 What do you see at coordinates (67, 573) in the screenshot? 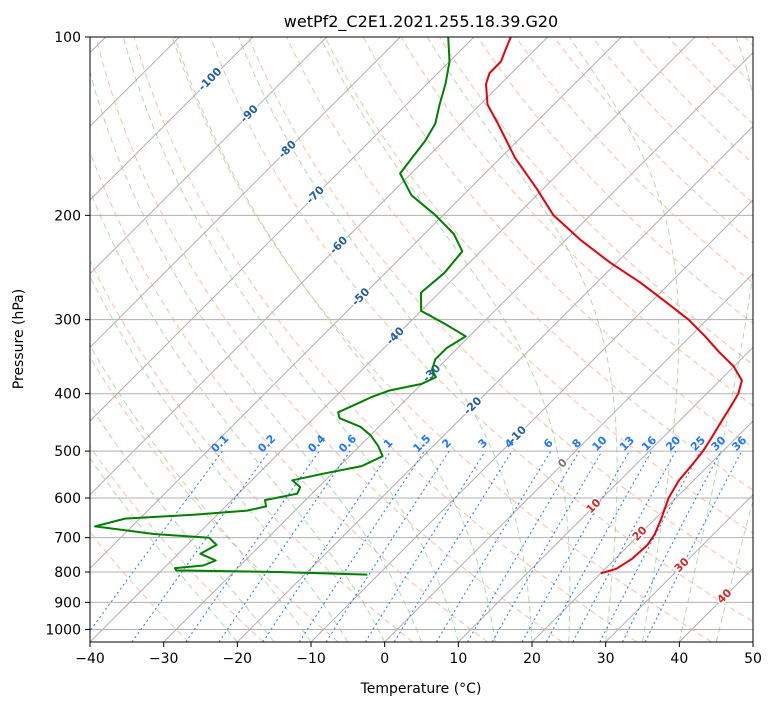
I see `y-tick-label: 800` at bounding box center [67, 573].